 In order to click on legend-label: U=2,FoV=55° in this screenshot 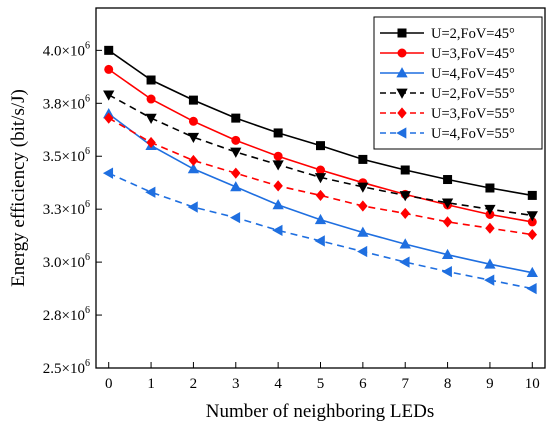, I will do `click(473, 94)`.